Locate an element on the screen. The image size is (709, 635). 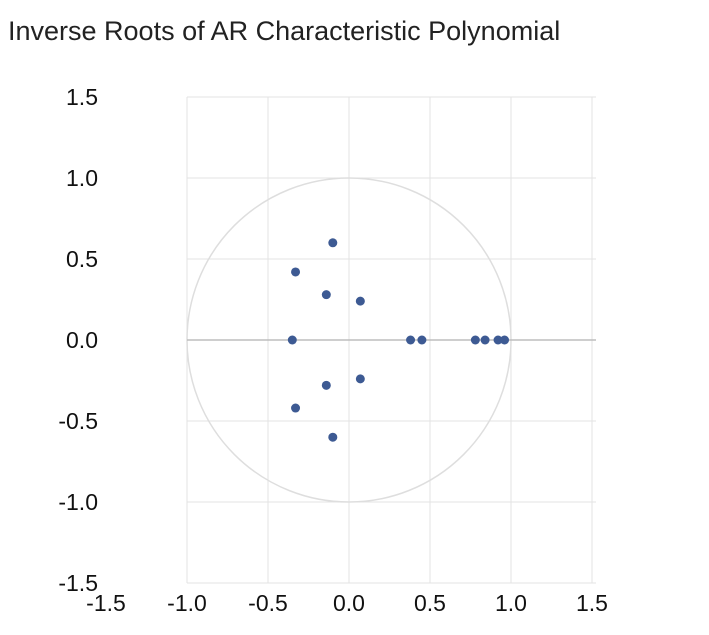
y-tick-label: 1.0 is located at coordinates (82, 178).